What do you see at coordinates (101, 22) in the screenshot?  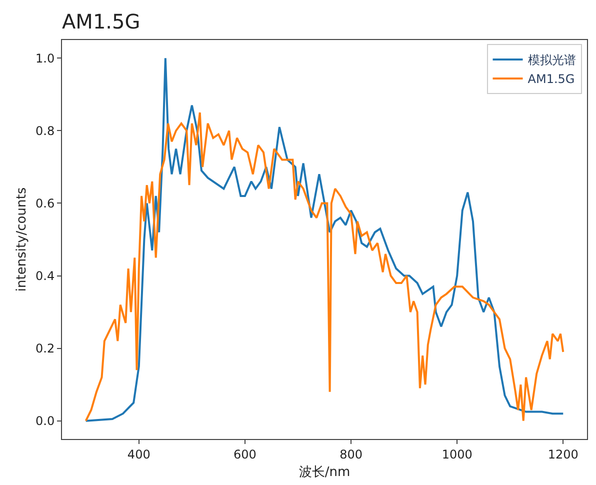 I see `chart-title: AM1.5G` at bounding box center [101, 22].